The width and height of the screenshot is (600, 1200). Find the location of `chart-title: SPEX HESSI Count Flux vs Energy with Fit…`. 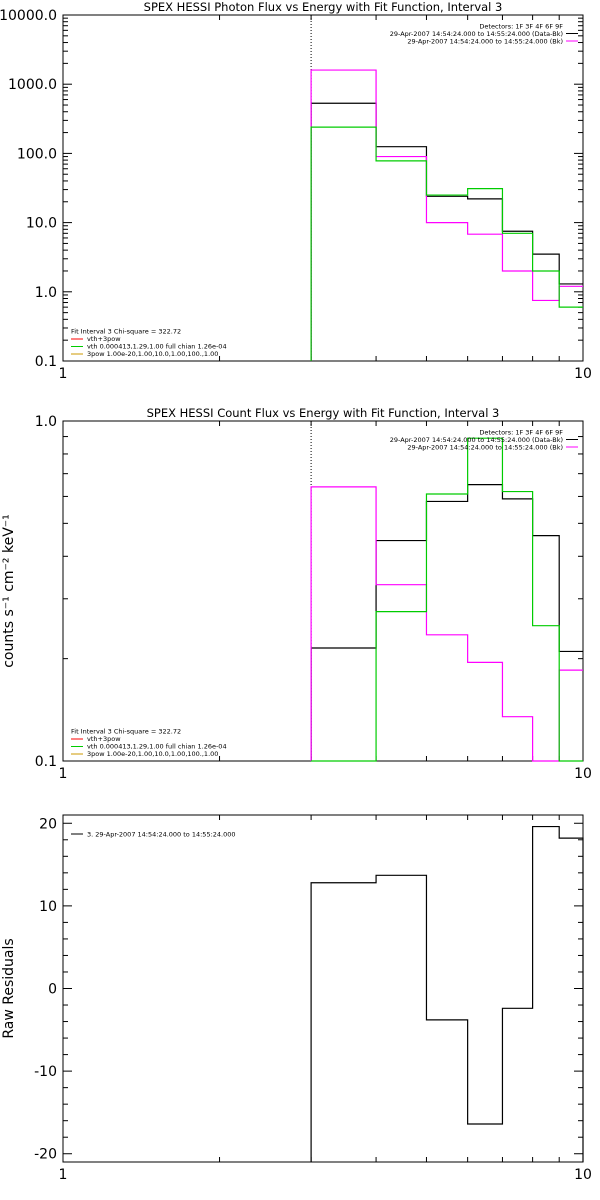

chart-title: SPEX HESSI Count Flux vs Energy with Fit… is located at coordinates (323, 413).